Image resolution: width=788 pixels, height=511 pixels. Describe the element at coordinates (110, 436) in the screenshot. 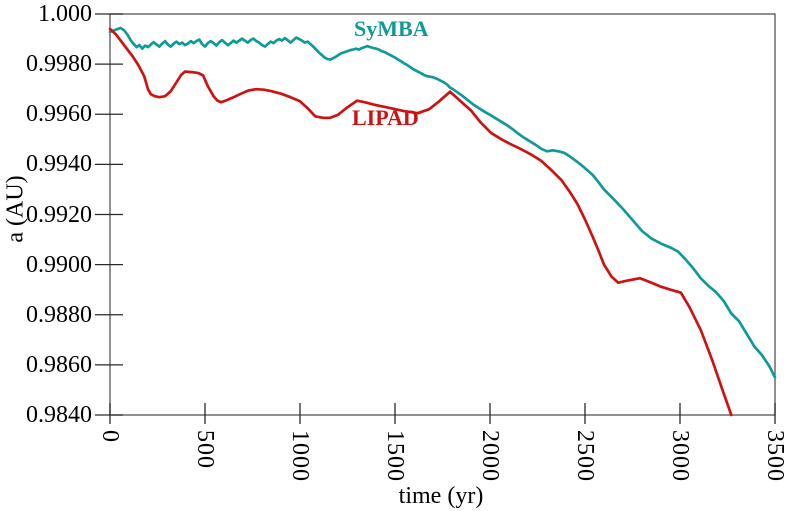

I see `x-tick-label: 0` at that location.